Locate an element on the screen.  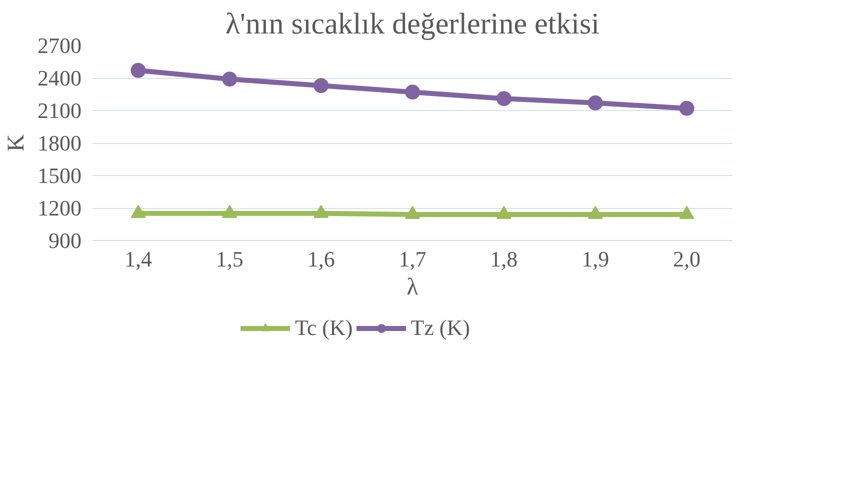
y-tick-label: 2700 is located at coordinates (60, 45).